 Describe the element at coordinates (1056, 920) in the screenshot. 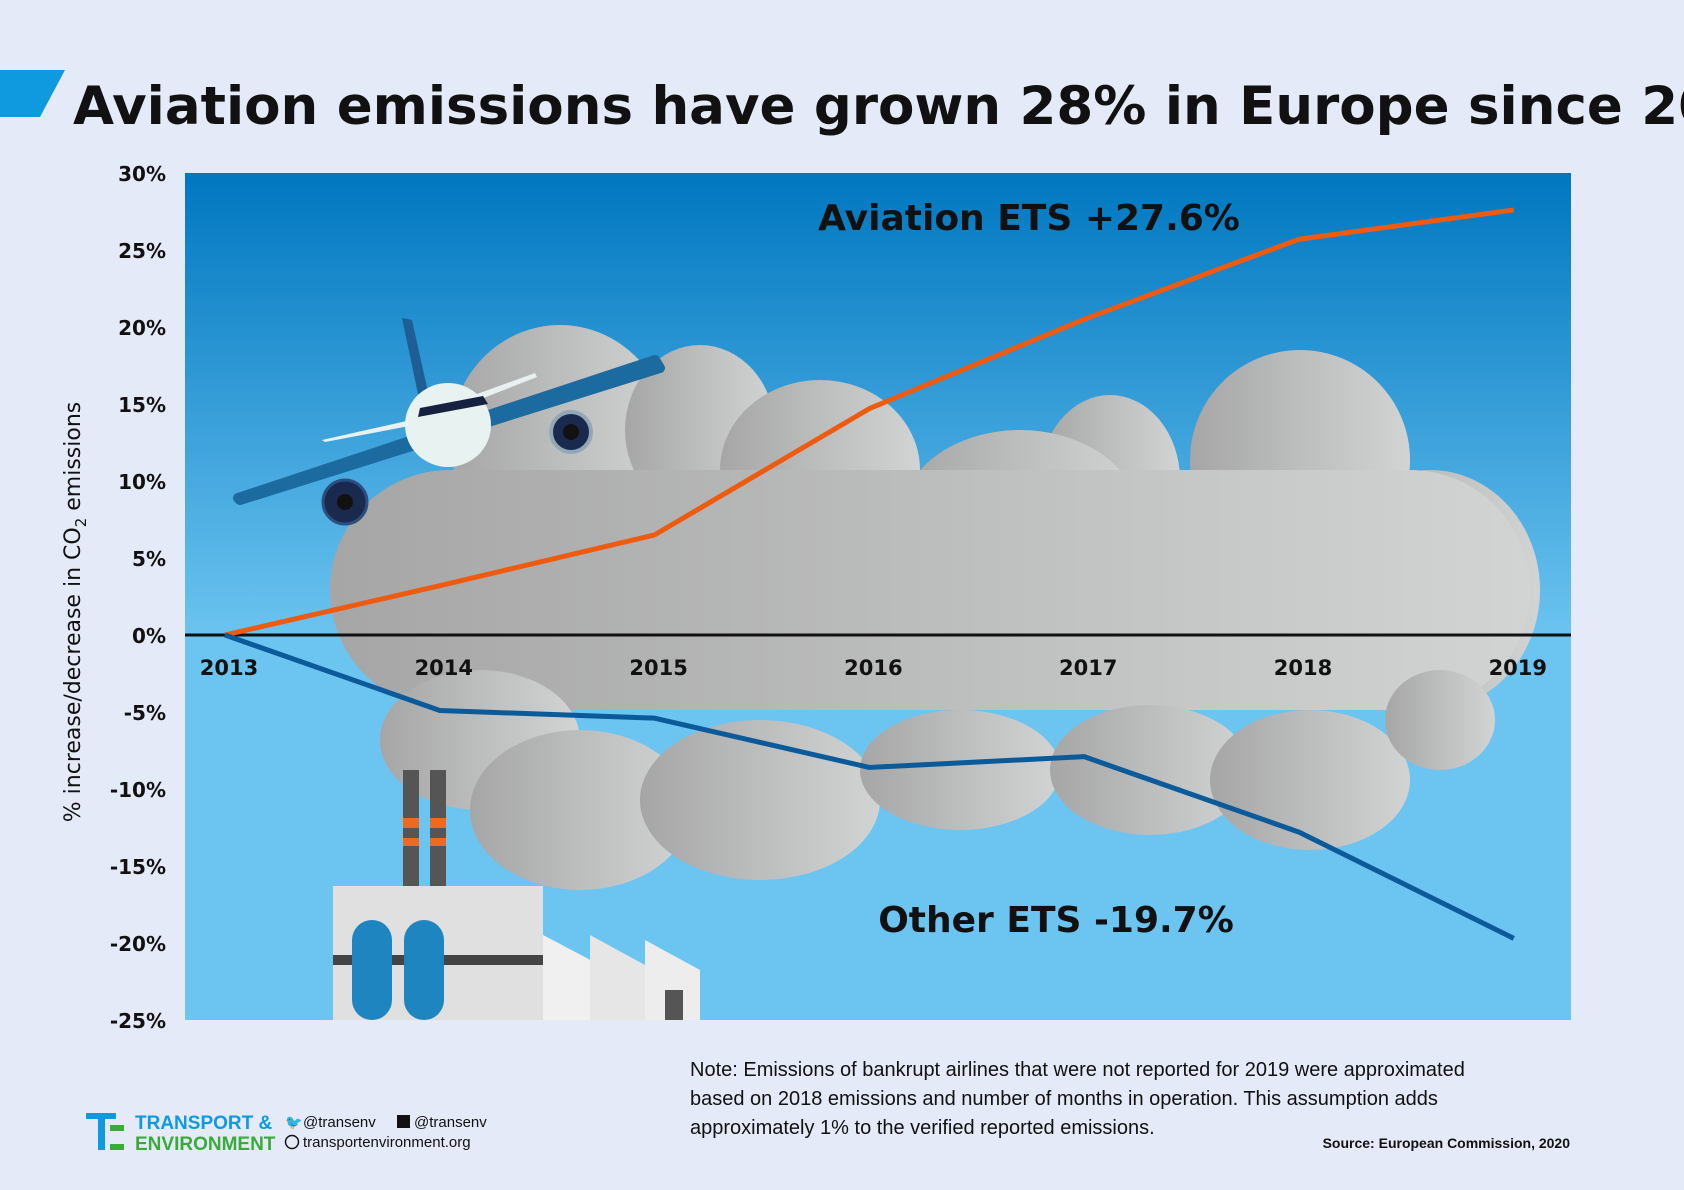

I see `other-series-label: Other ETS -19.7%` at that location.